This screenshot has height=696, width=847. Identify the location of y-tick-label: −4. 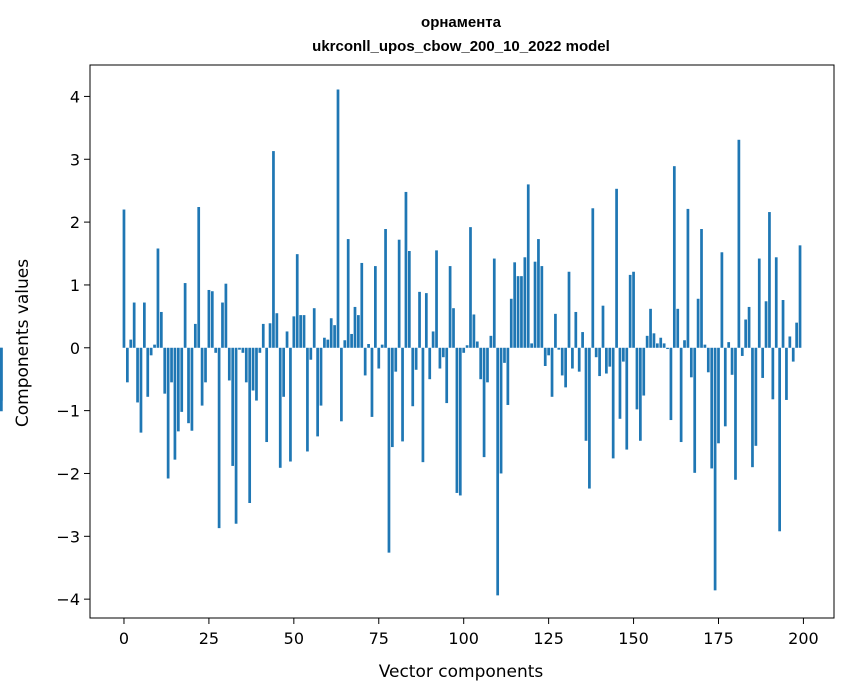
(68, 599).